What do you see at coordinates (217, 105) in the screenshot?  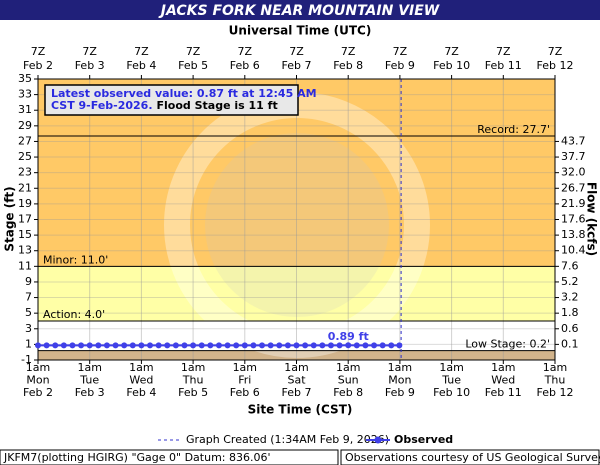 I see `info-flood-stage: Flood Stage is 11 ft` at bounding box center [217, 105].